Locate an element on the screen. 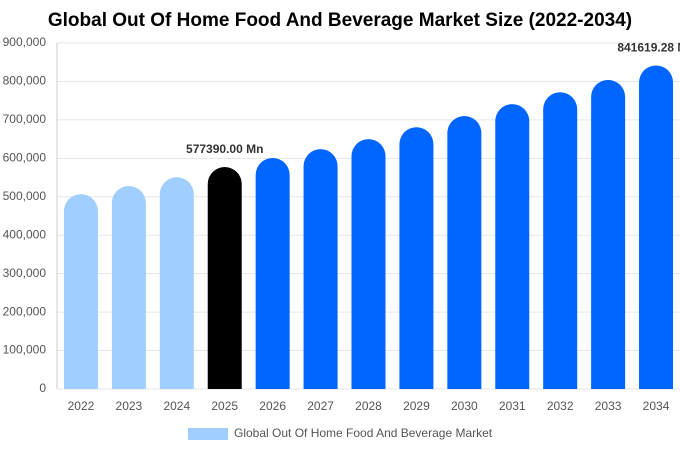 This screenshot has height=450, width=680. y-tick-label: 800,000 is located at coordinates (25, 81).